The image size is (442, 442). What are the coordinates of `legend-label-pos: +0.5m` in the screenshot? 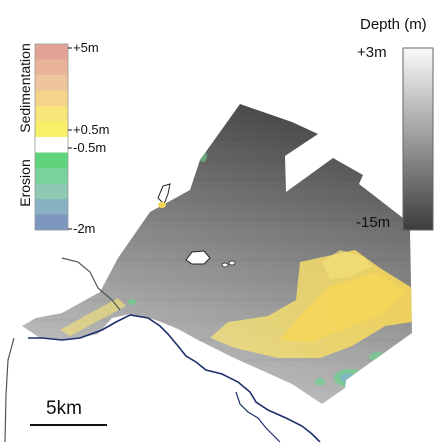 It's located at (91, 129).